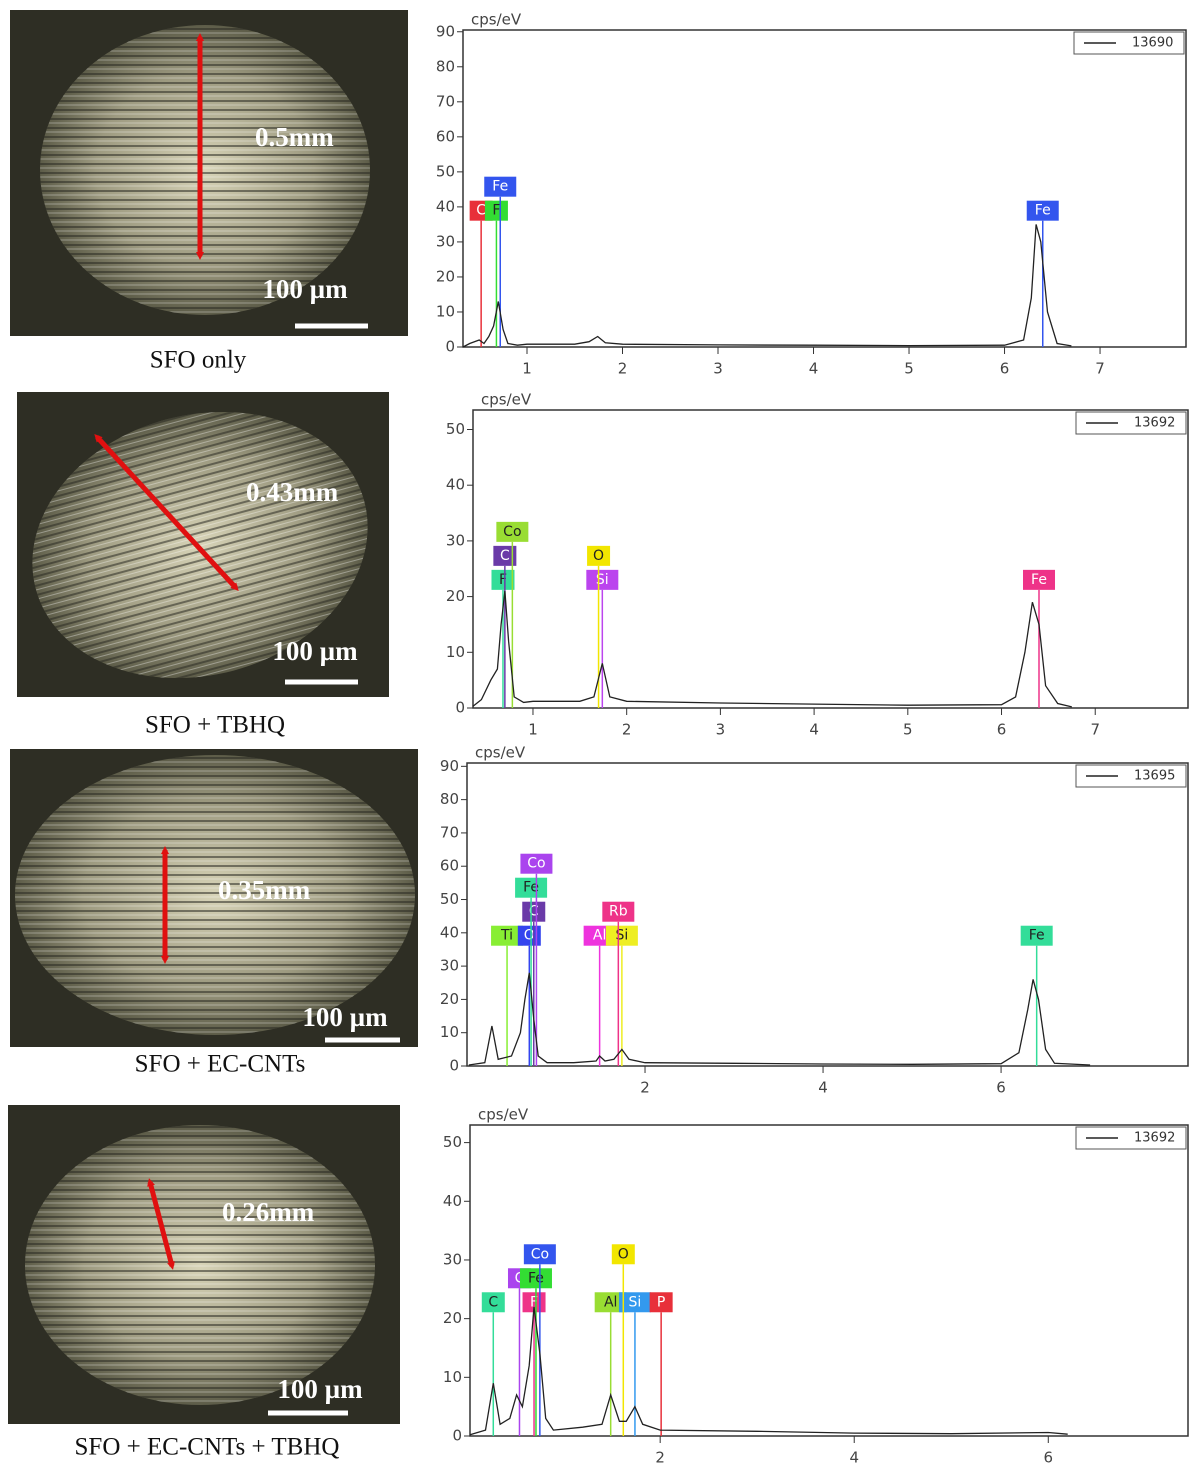 The height and width of the screenshot is (1464, 1190). What do you see at coordinates (533, 730) in the screenshot?
I see `x-tick-label: 1` at bounding box center [533, 730].